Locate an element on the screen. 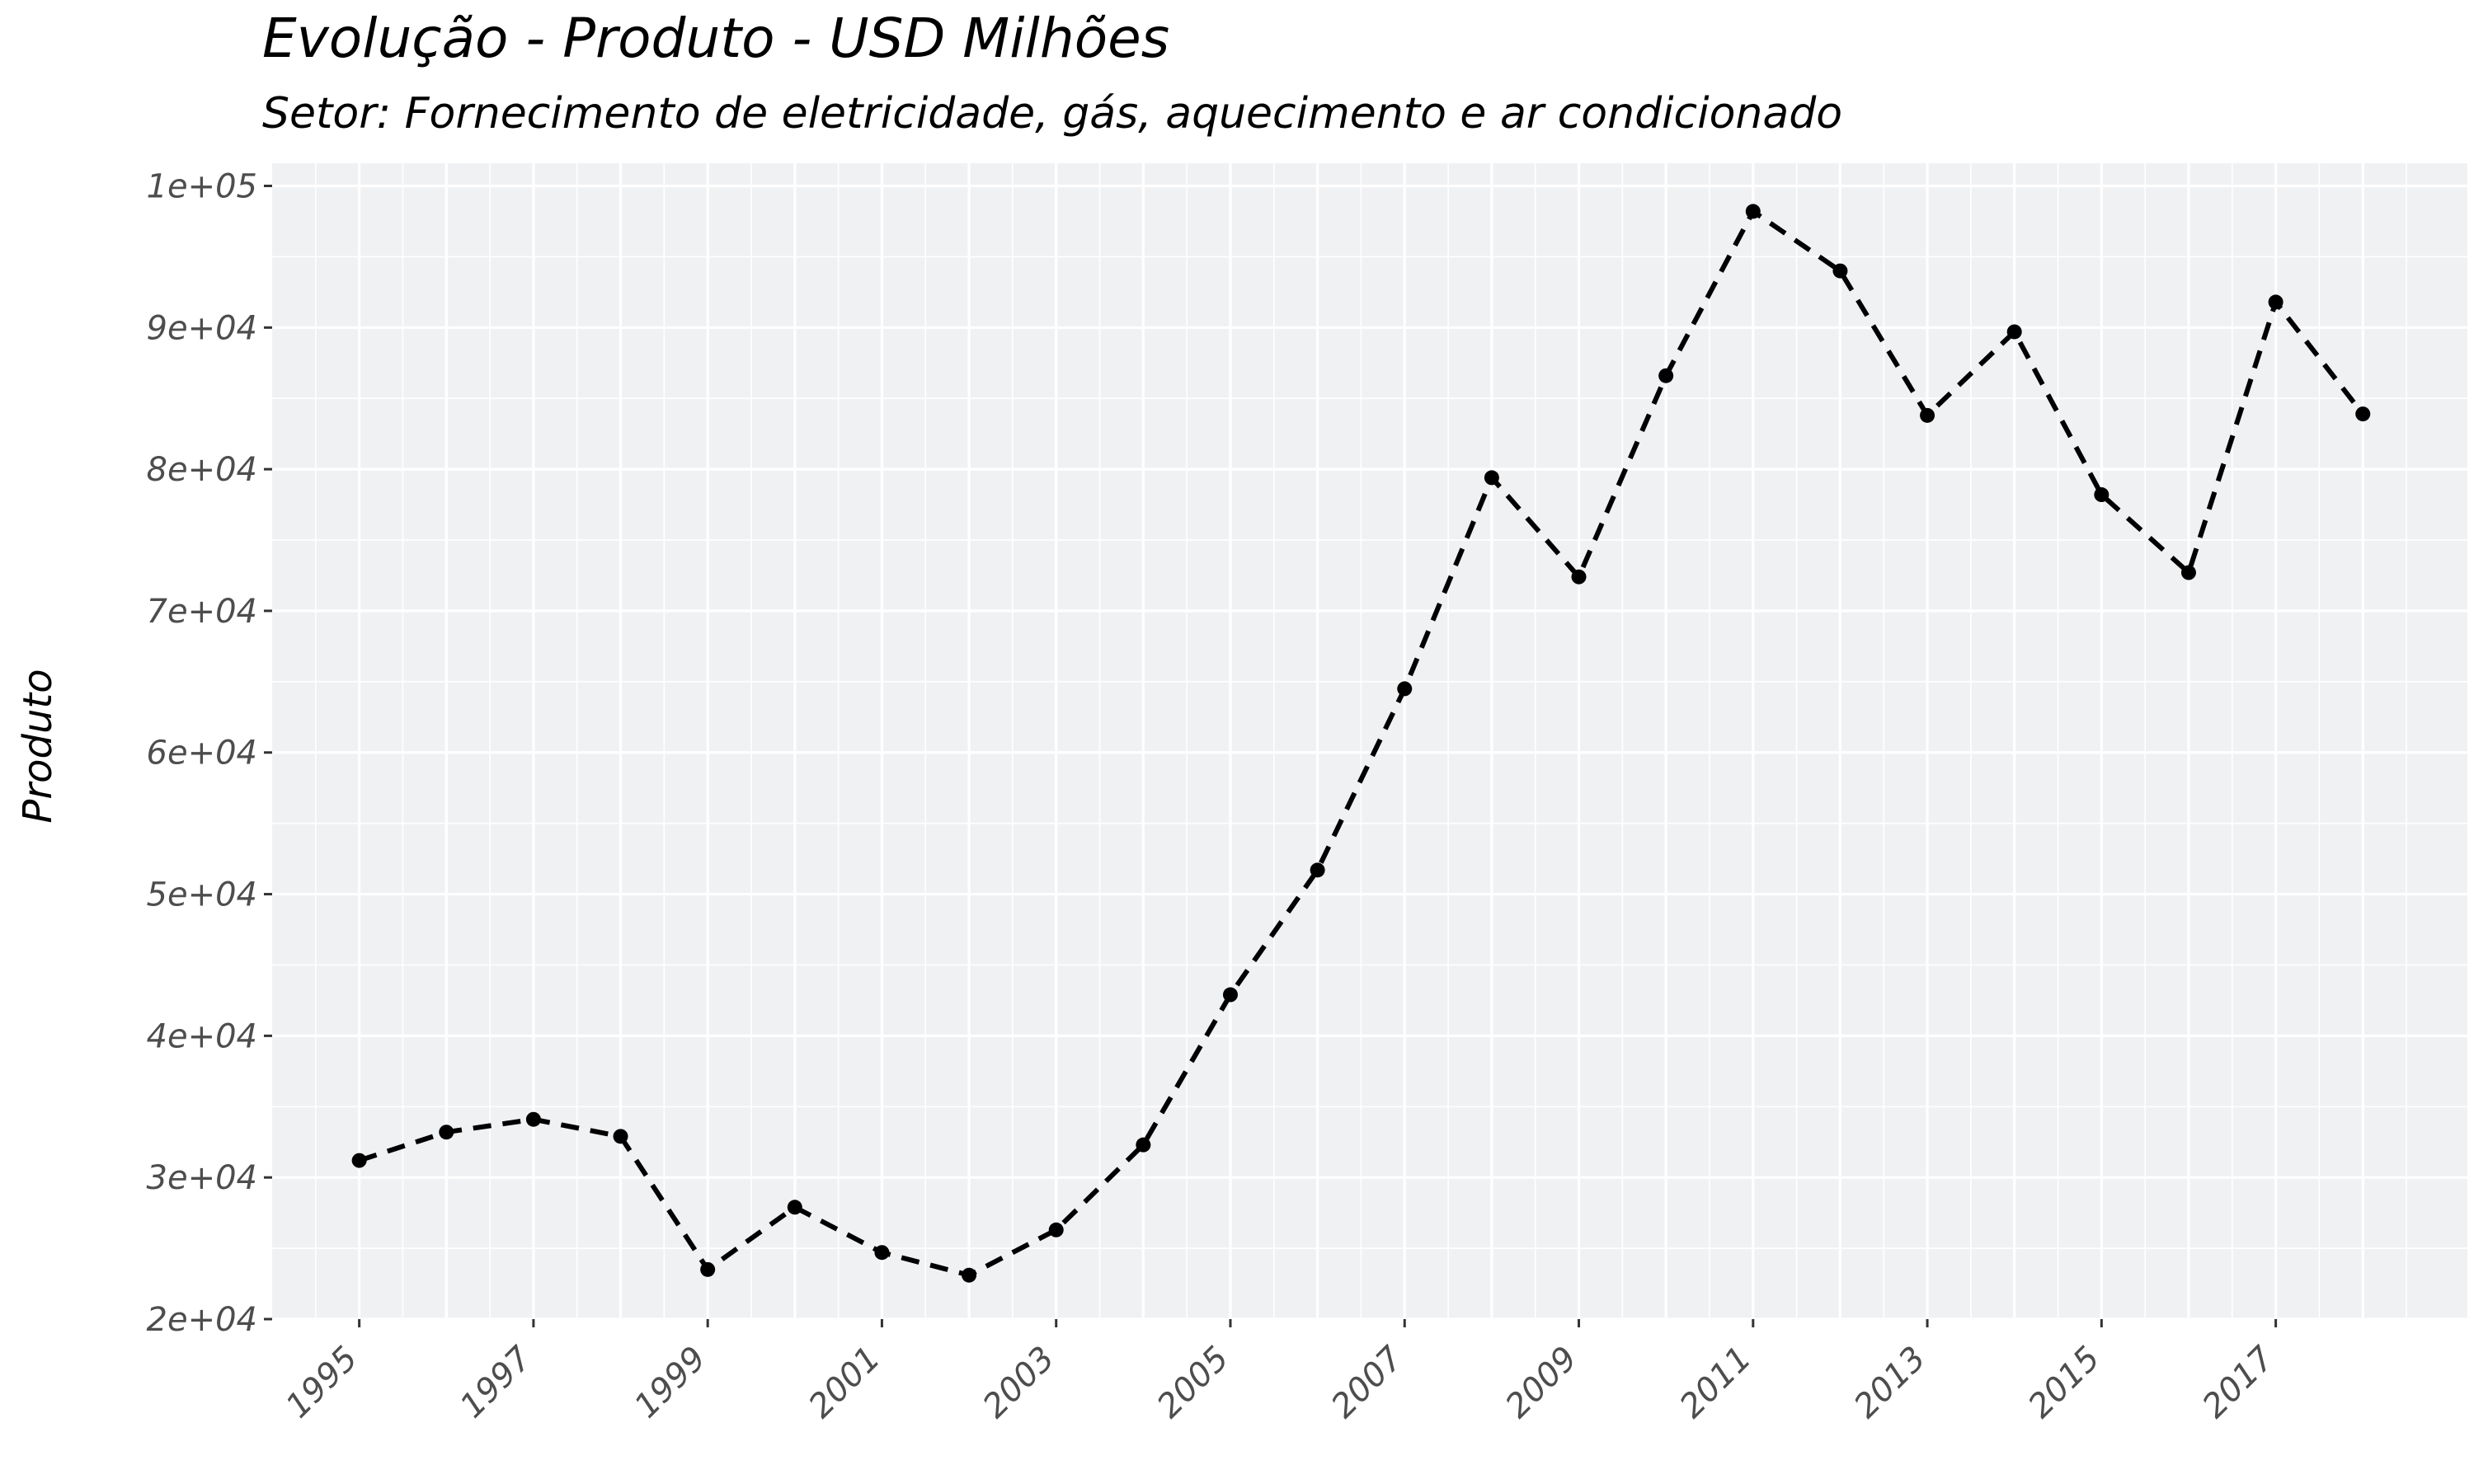  x-tick-label: 2007 is located at coordinates (1367, 1382).